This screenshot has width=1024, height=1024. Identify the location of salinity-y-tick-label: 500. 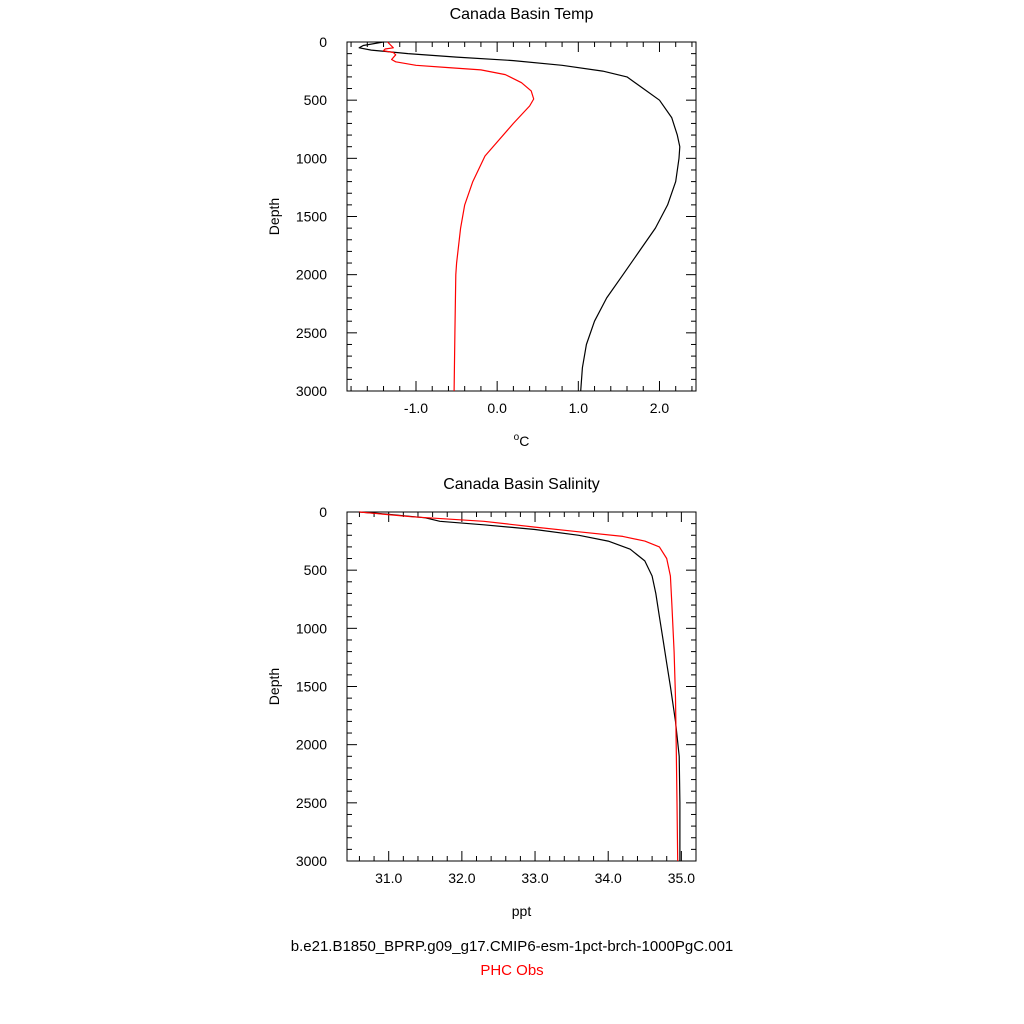
(316, 570).